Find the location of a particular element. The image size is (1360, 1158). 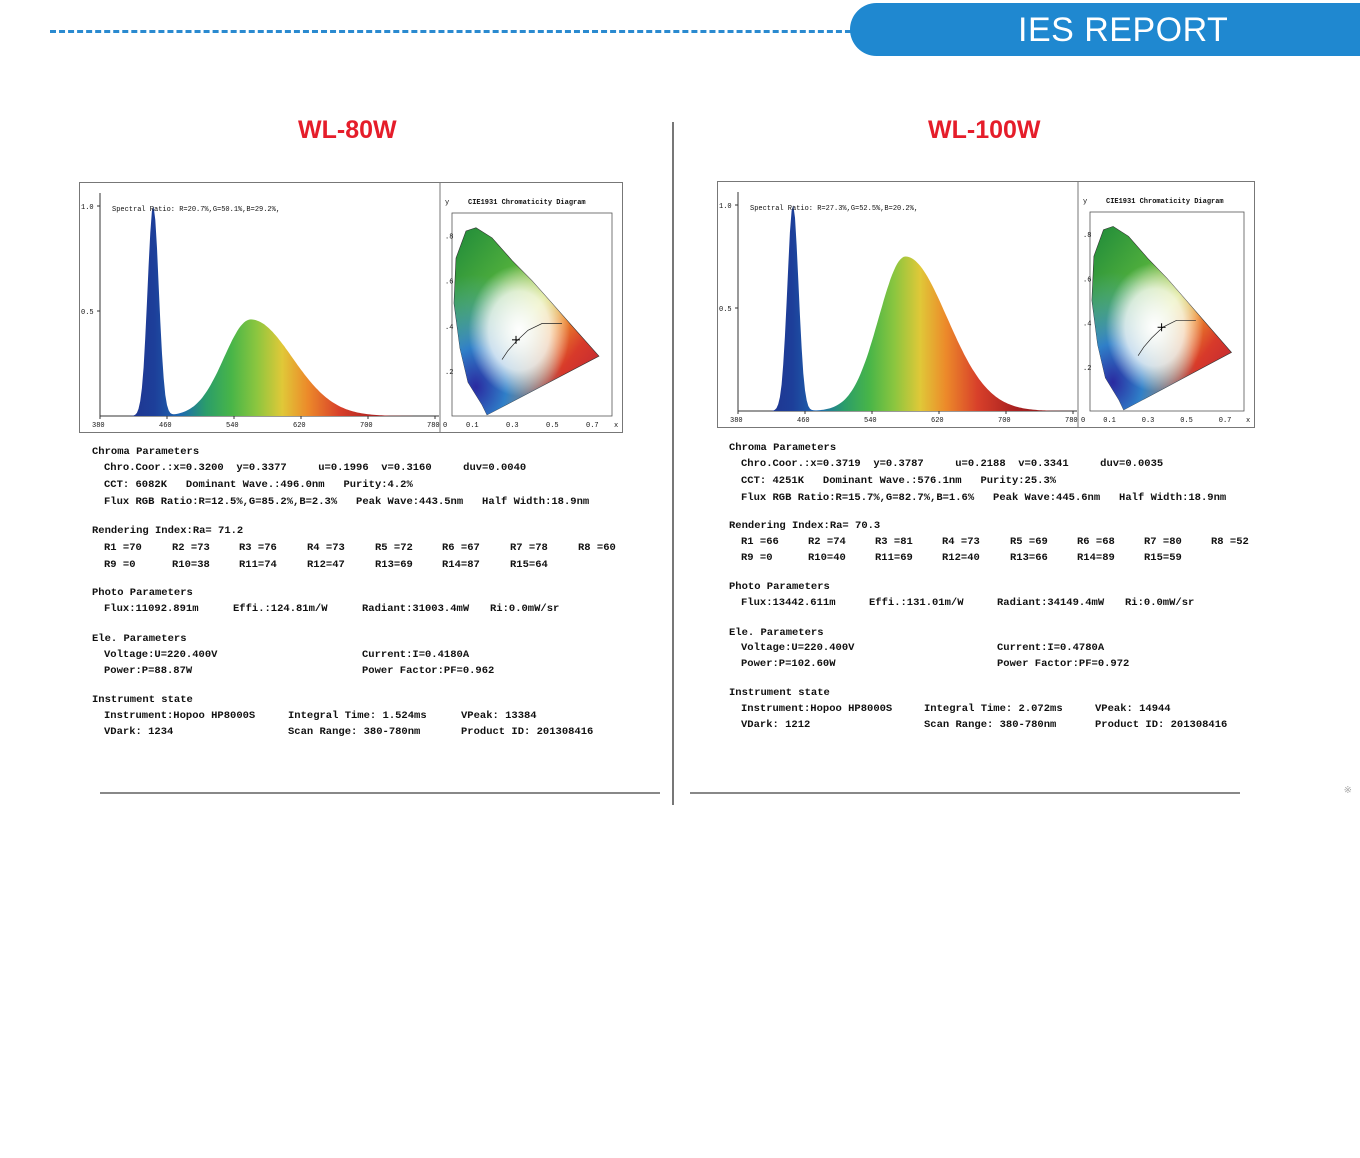

r13-value: R13=66 is located at coordinates (1029, 558).